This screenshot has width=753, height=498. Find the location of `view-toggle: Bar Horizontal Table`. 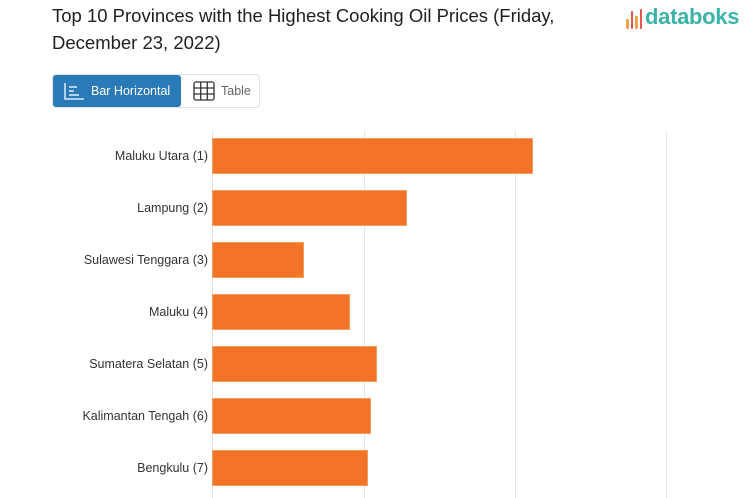

view-toggle: Bar Horizontal Table is located at coordinates (156, 91).